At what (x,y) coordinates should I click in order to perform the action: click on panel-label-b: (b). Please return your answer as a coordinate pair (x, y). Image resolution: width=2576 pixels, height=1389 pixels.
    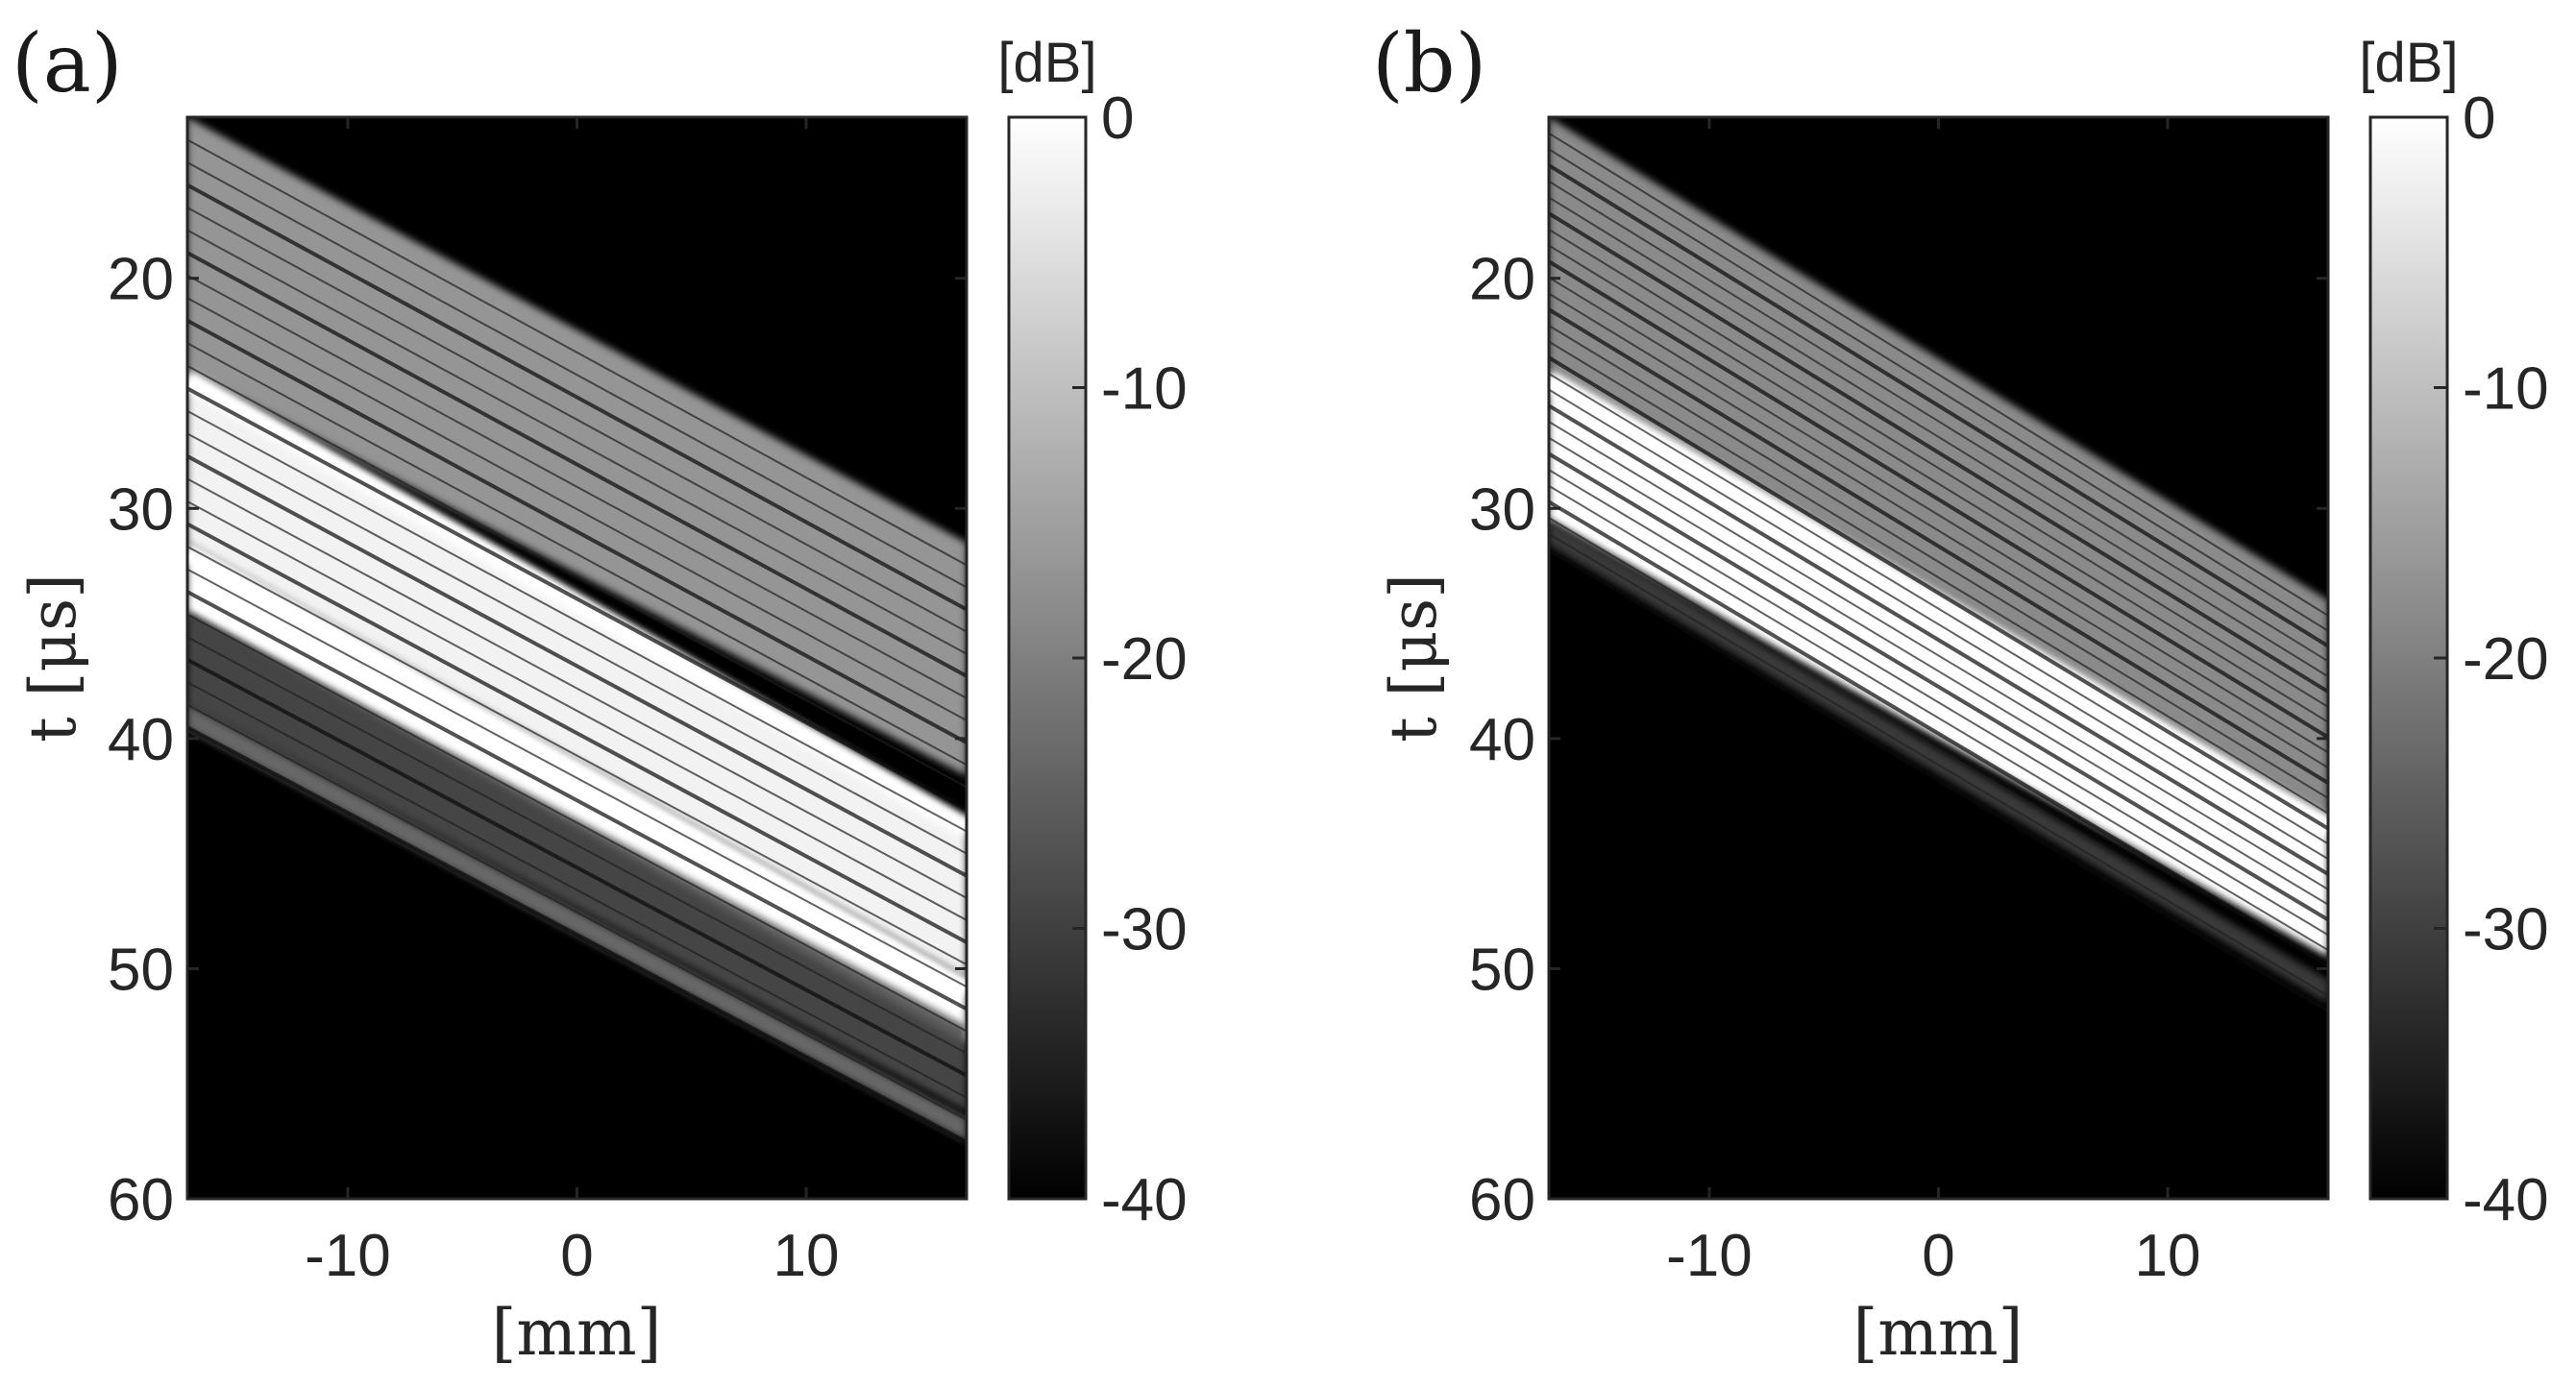
    Looking at the image, I should click on (1429, 63).